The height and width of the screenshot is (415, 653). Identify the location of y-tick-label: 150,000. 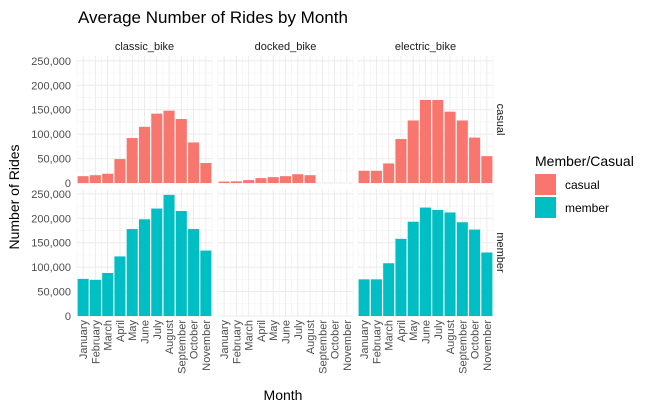
(51, 111).